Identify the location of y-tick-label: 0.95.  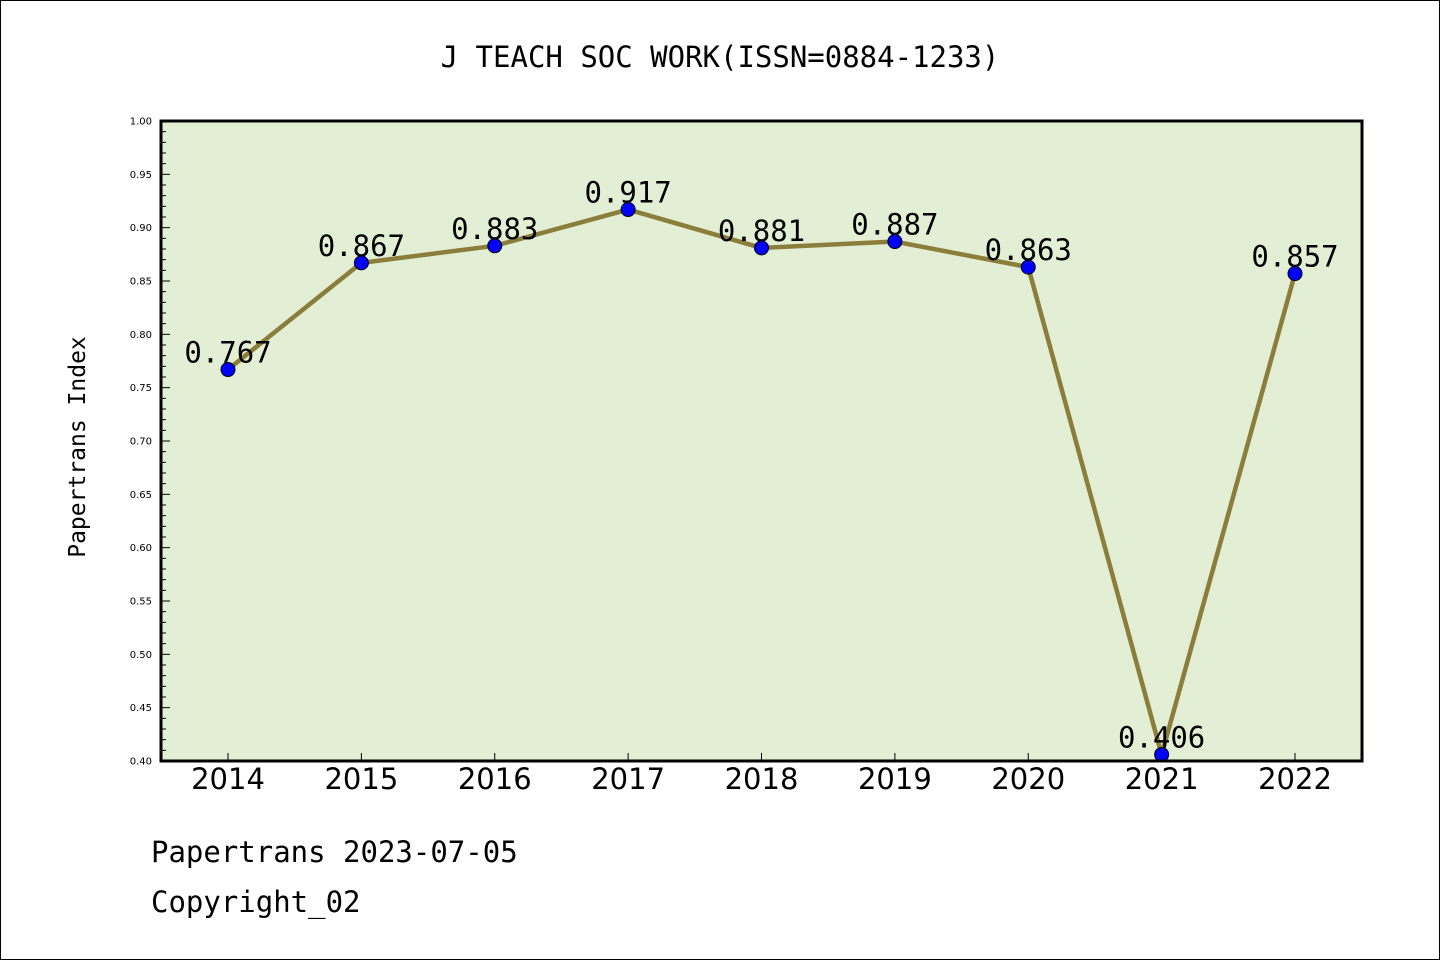
(141, 175).